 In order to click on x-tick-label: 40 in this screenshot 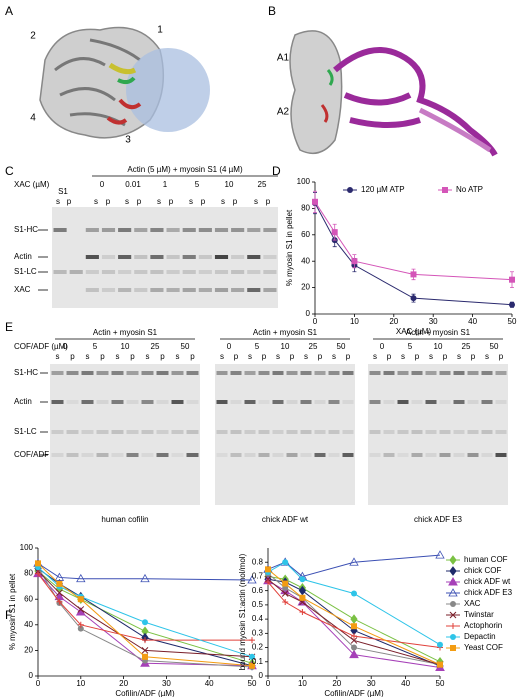, I will do `click(405, 683)`.